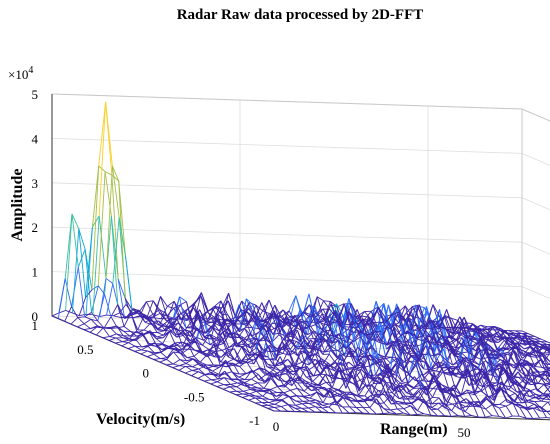 This screenshot has width=550, height=444. I want to click on z-tick-label: 3, so click(35, 183).